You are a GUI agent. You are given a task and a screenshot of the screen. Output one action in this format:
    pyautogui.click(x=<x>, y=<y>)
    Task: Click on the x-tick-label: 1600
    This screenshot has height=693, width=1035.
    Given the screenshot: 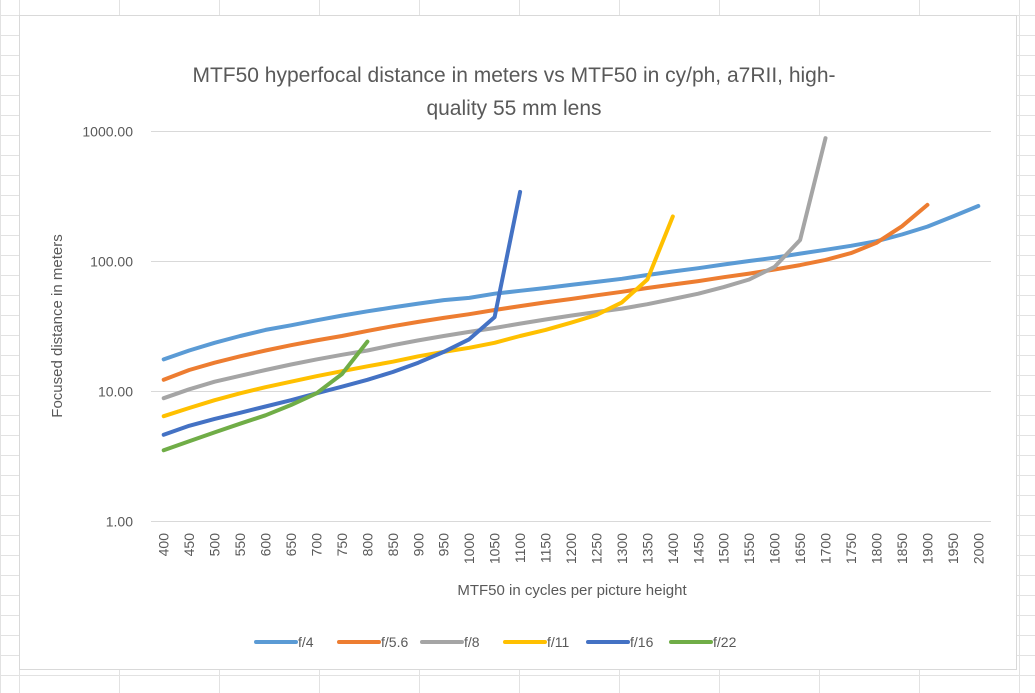 What is the action you would take?
    pyautogui.click(x=775, y=548)
    